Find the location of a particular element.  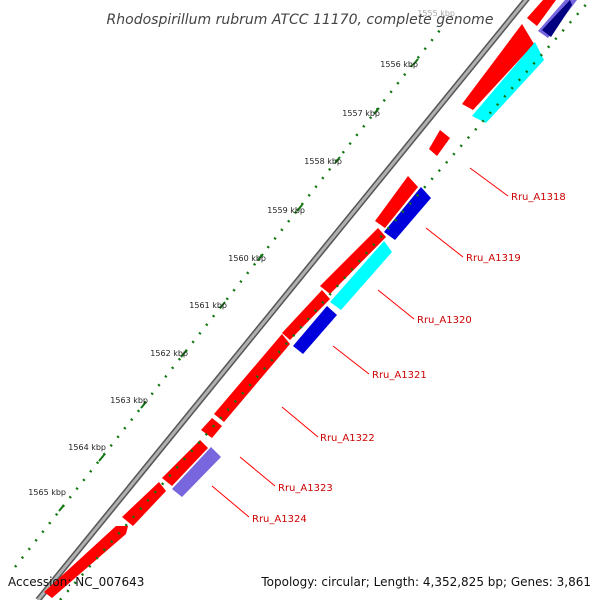

tick-label: 1557 kbp is located at coordinates (361, 113).